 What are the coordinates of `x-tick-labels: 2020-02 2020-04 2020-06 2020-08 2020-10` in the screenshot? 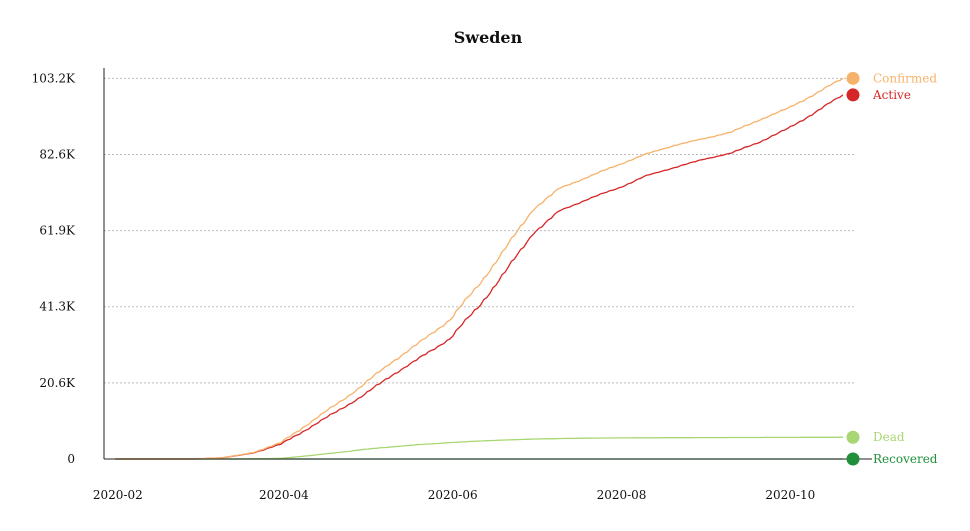 It's located at (454, 495).